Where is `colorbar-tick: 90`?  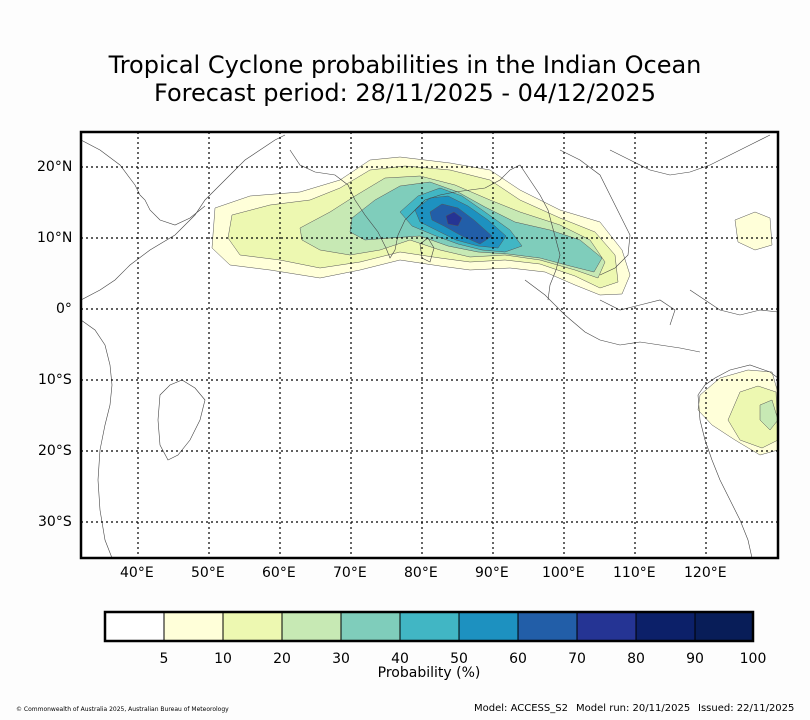
colorbar-tick: 90 is located at coordinates (695, 659).